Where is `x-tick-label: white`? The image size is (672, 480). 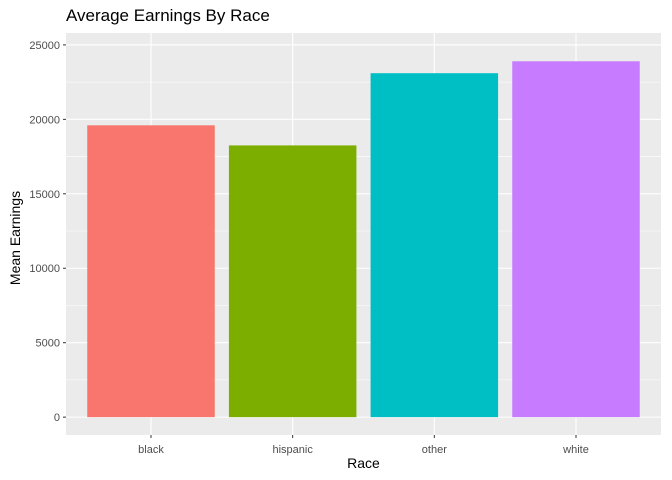 x-tick-label: white is located at coordinates (575, 450).